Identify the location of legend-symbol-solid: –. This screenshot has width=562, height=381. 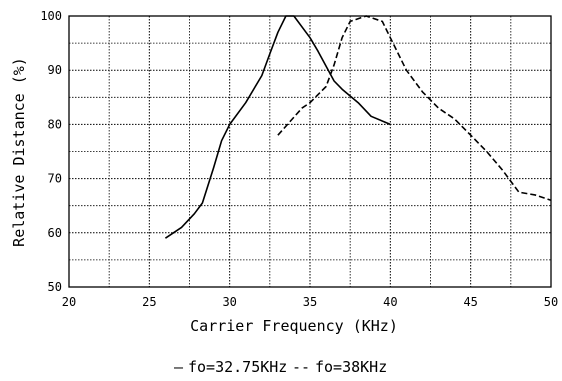
(179, 367).